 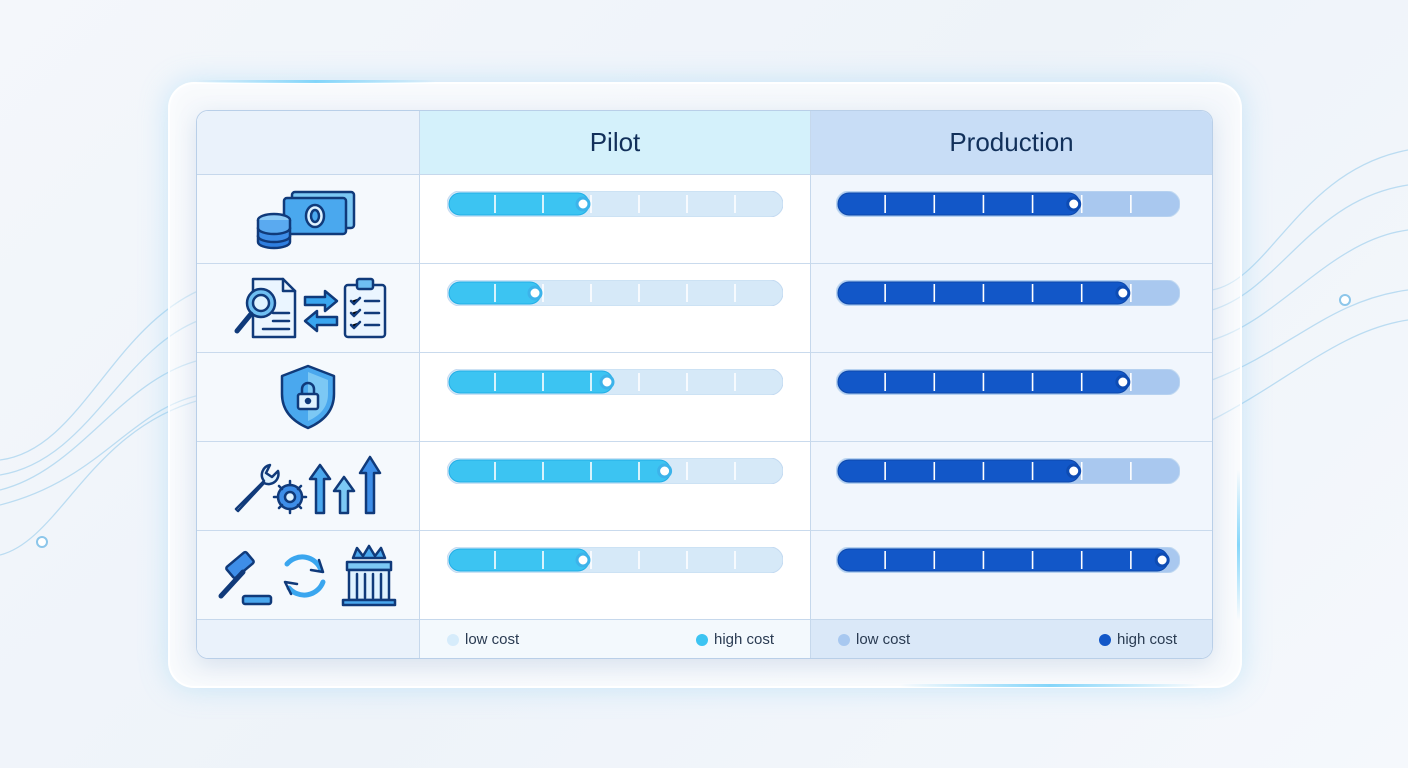 What do you see at coordinates (308, 575) in the screenshot?
I see `governance-icon` at bounding box center [308, 575].